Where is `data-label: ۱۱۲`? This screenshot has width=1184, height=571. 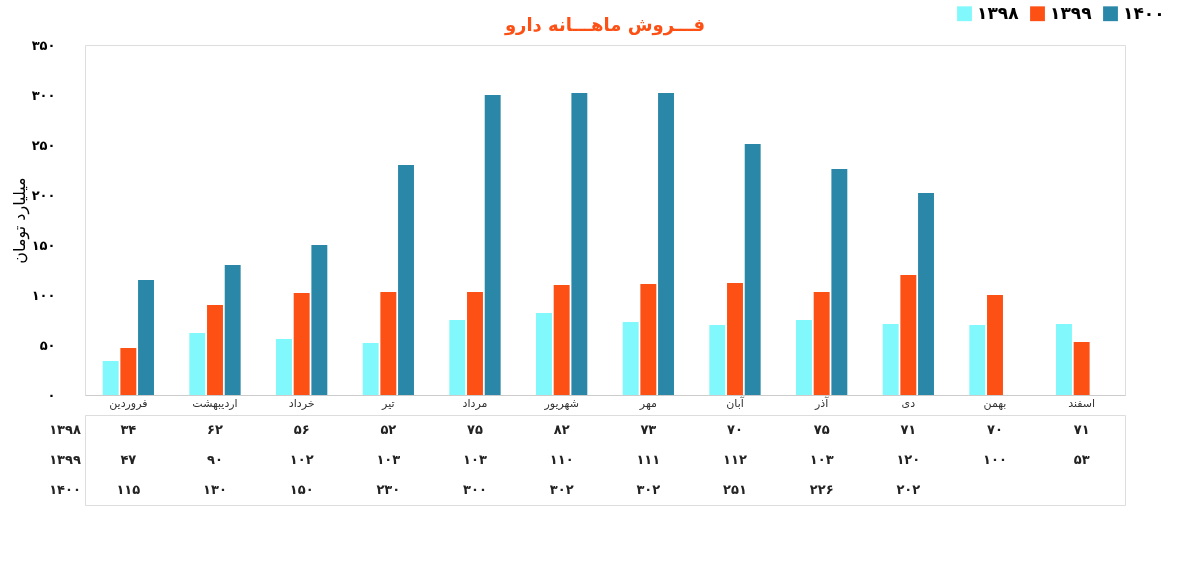
data-label: ۱۱۲ is located at coordinates (735, 459).